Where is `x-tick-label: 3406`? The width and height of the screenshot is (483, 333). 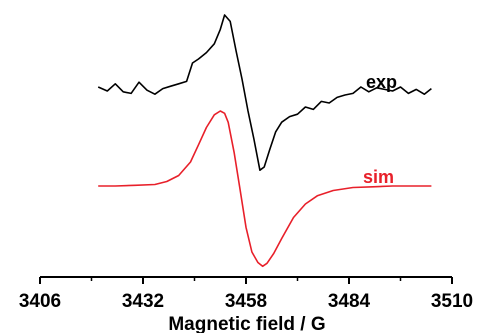
x-tick-label: 3406 is located at coordinates (40, 301).